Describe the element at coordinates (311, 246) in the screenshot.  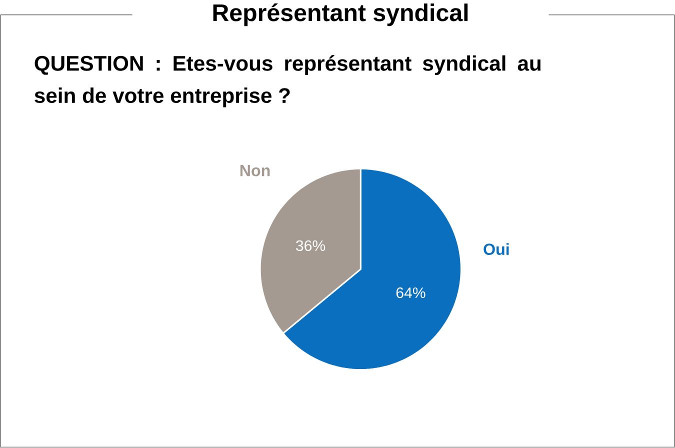
I see `data-label: 36%` at that location.